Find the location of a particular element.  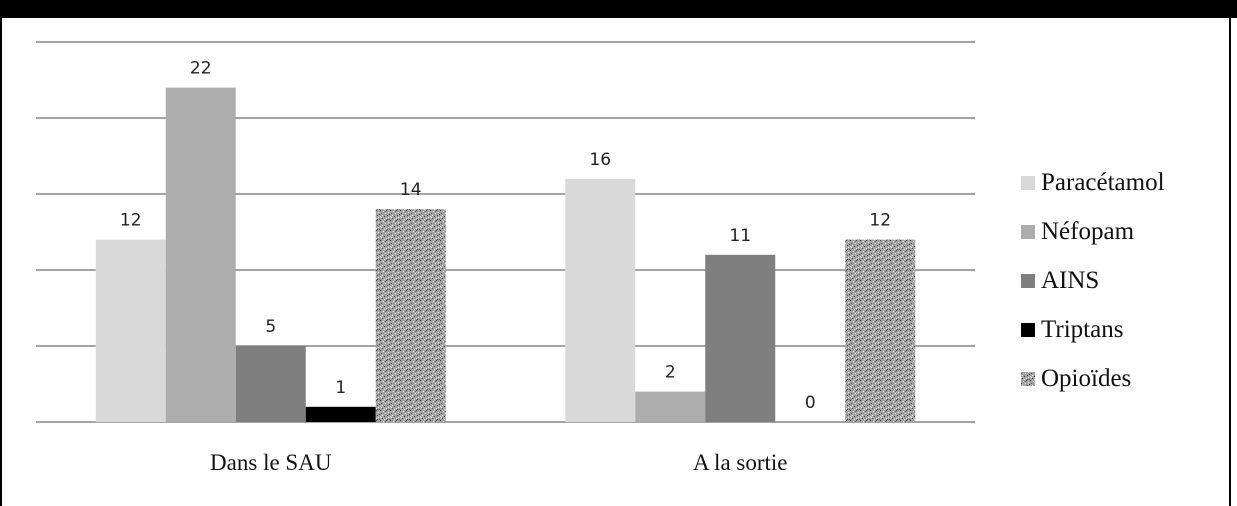

legend-label: Opioïdes is located at coordinates (1086, 378).